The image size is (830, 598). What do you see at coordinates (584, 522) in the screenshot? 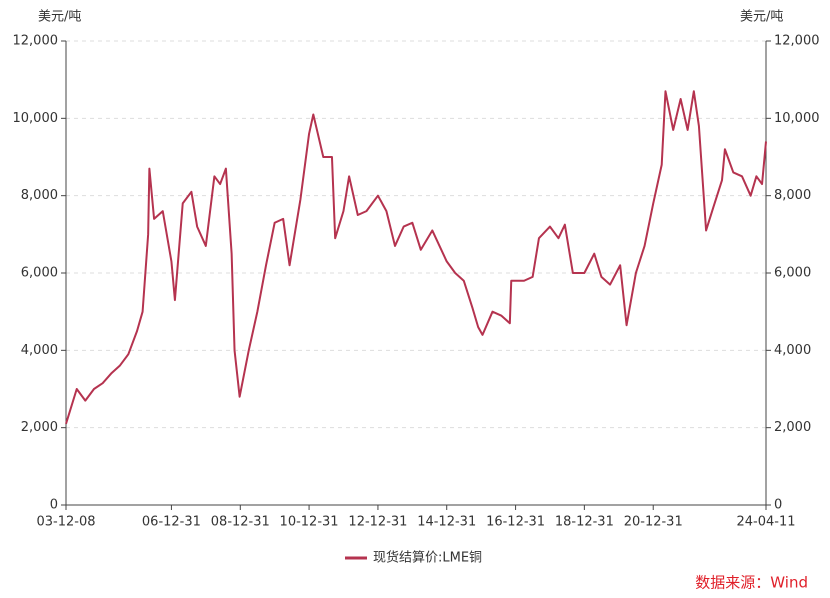
I see `x-tick-label: 18-12-31` at bounding box center [584, 522].